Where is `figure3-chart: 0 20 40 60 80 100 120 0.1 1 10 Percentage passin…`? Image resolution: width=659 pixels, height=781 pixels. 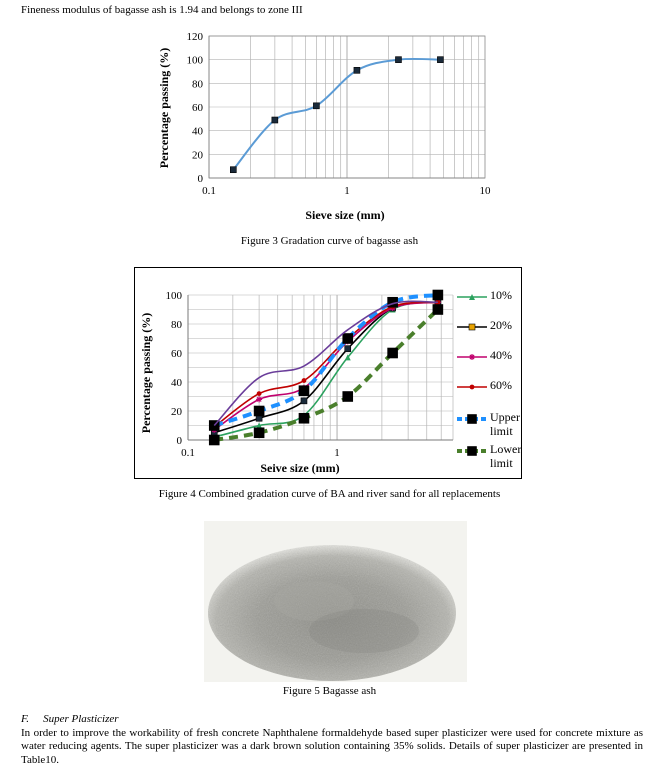
figure3-chart: 0 20 40 60 80 100 120 0.1 1 10 Percentage passin… is located at coordinates (324, 126).